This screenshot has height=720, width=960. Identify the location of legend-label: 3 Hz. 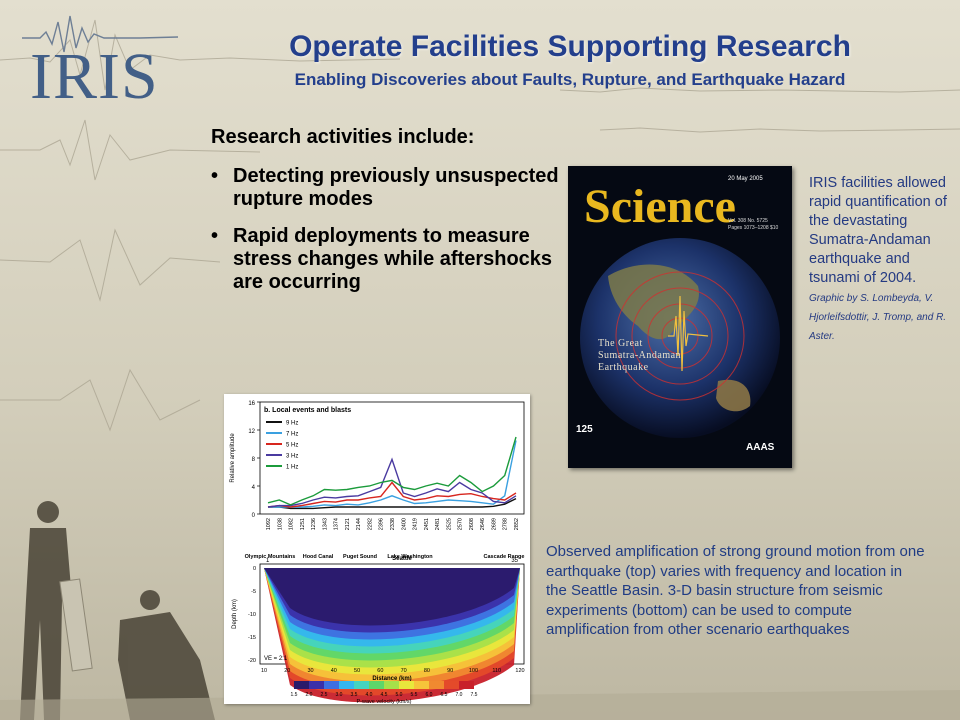
(292, 457).